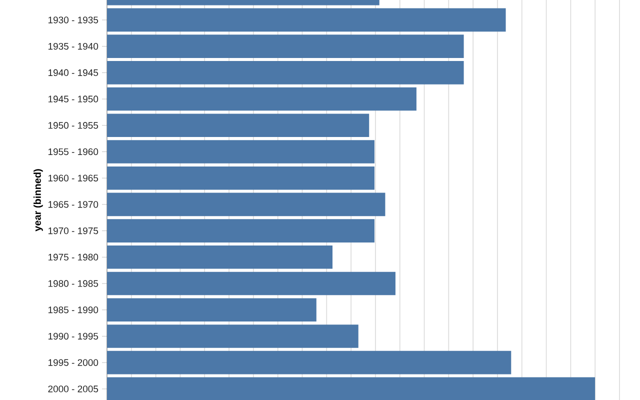 This screenshot has height=400, width=640. I want to click on y-tick-label: 1980 - 1985, so click(73, 283).